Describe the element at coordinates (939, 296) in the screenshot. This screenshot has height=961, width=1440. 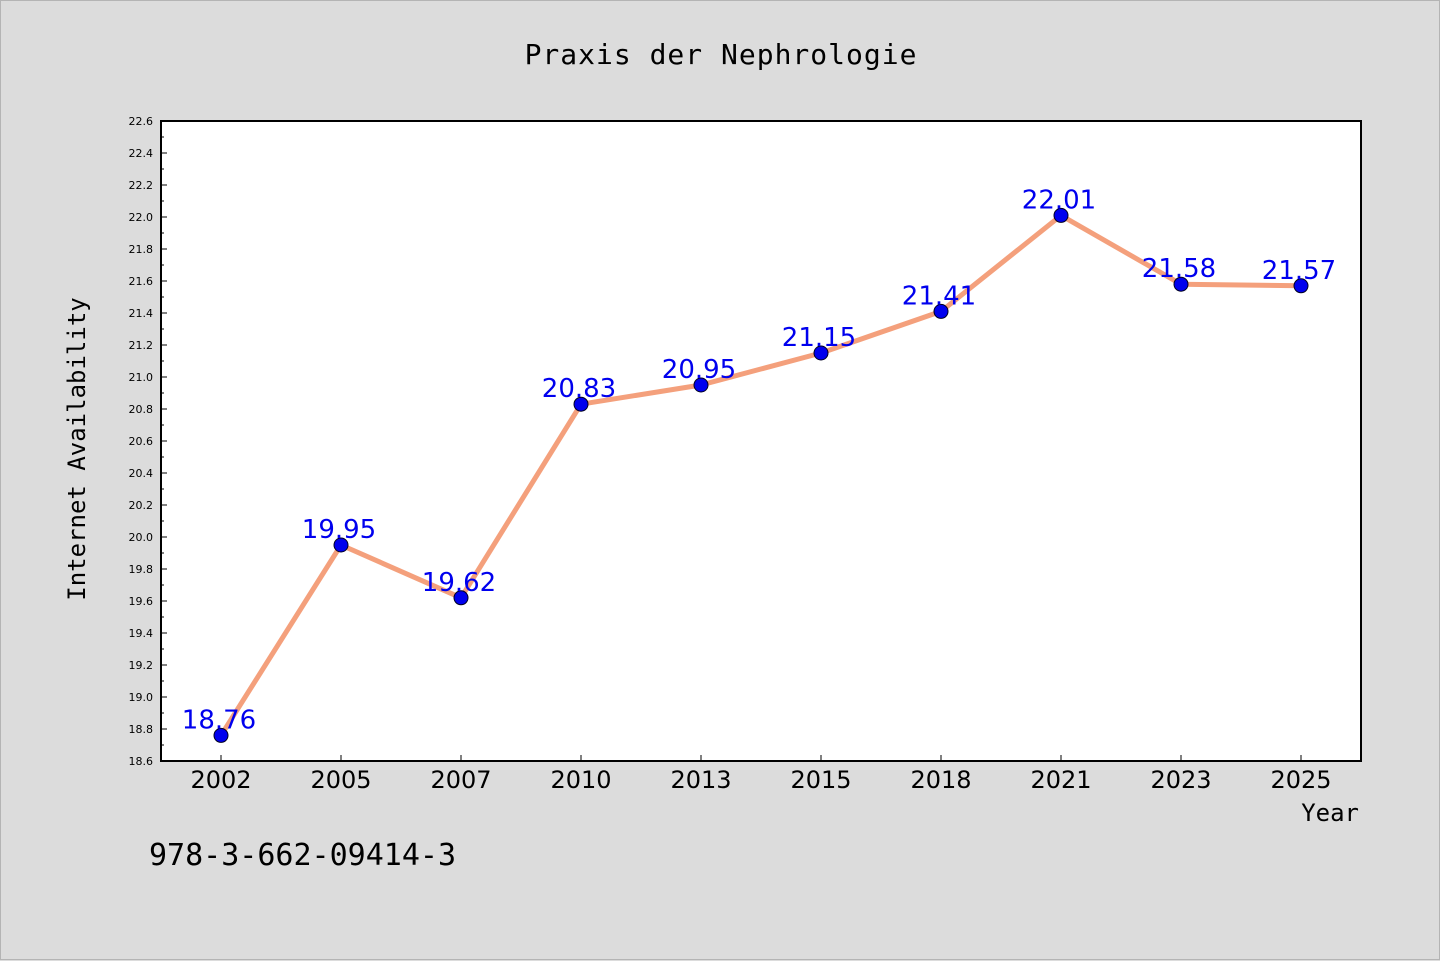
I see `data-label: 21.41` at that location.